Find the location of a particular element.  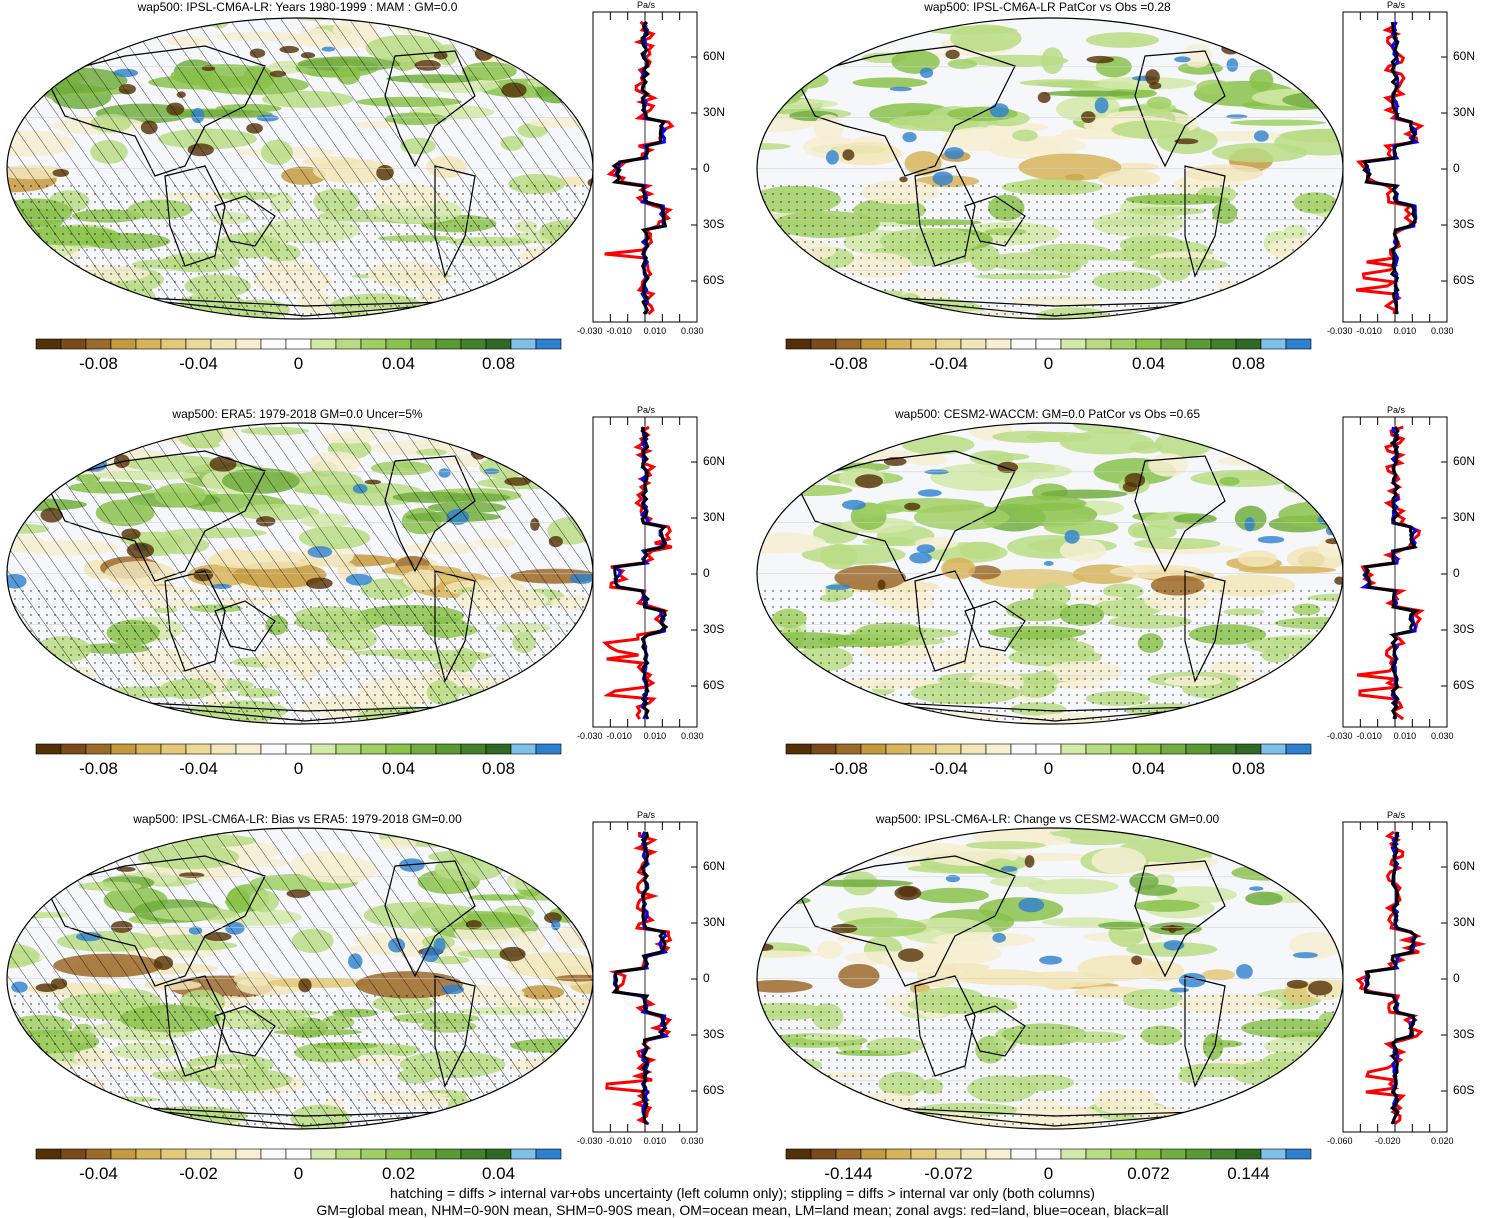

profile-lat-label: 30S is located at coordinates (714, 629).